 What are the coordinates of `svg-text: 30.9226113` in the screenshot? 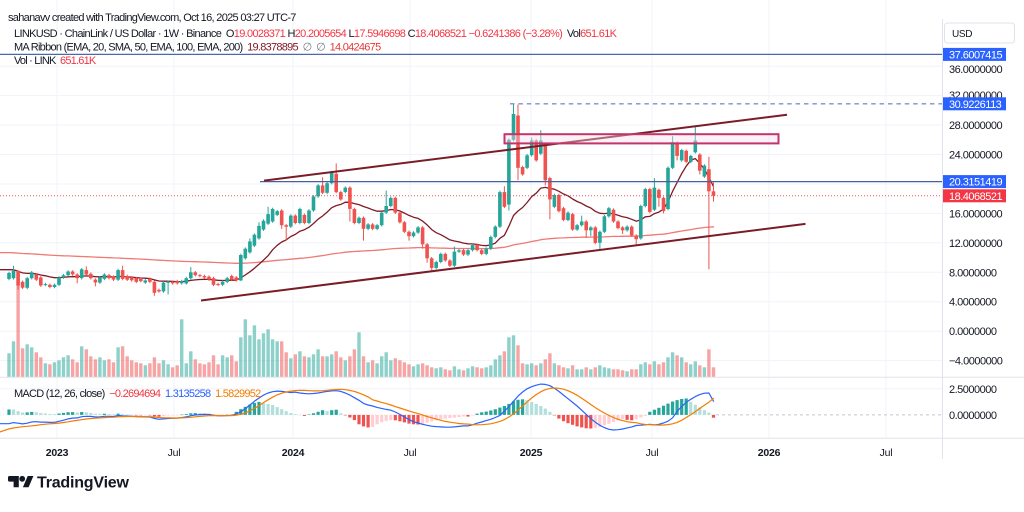 It's located at (975, 105).